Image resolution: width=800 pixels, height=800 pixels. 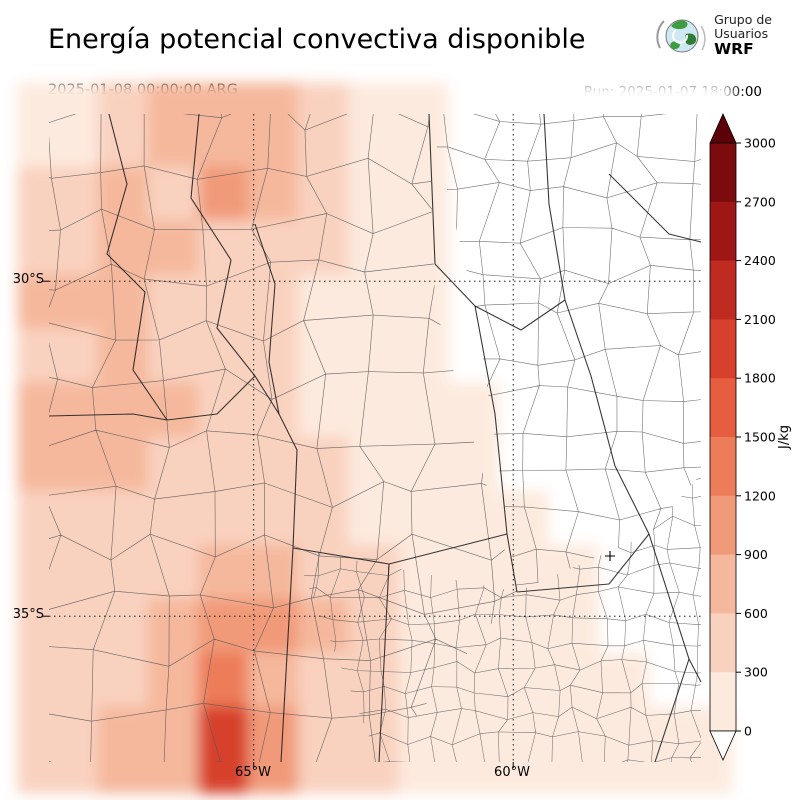 What do you see at coordinates (760, 437) in the screenshot?
I see `colorbar-tick-label: 1500` at bounding box center [760, 437].